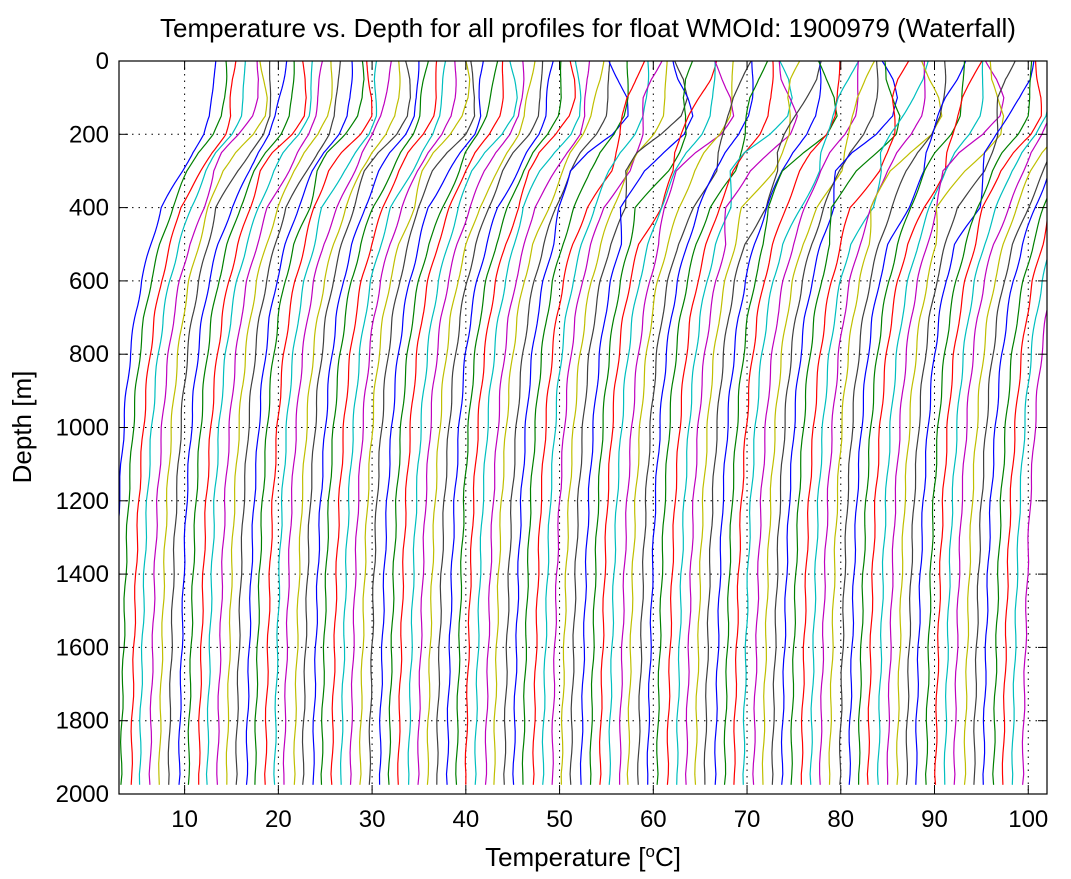 The width and height of the screenshot is (1071, 879). I want to click on y-tick-label: 600, so click(89, 281).